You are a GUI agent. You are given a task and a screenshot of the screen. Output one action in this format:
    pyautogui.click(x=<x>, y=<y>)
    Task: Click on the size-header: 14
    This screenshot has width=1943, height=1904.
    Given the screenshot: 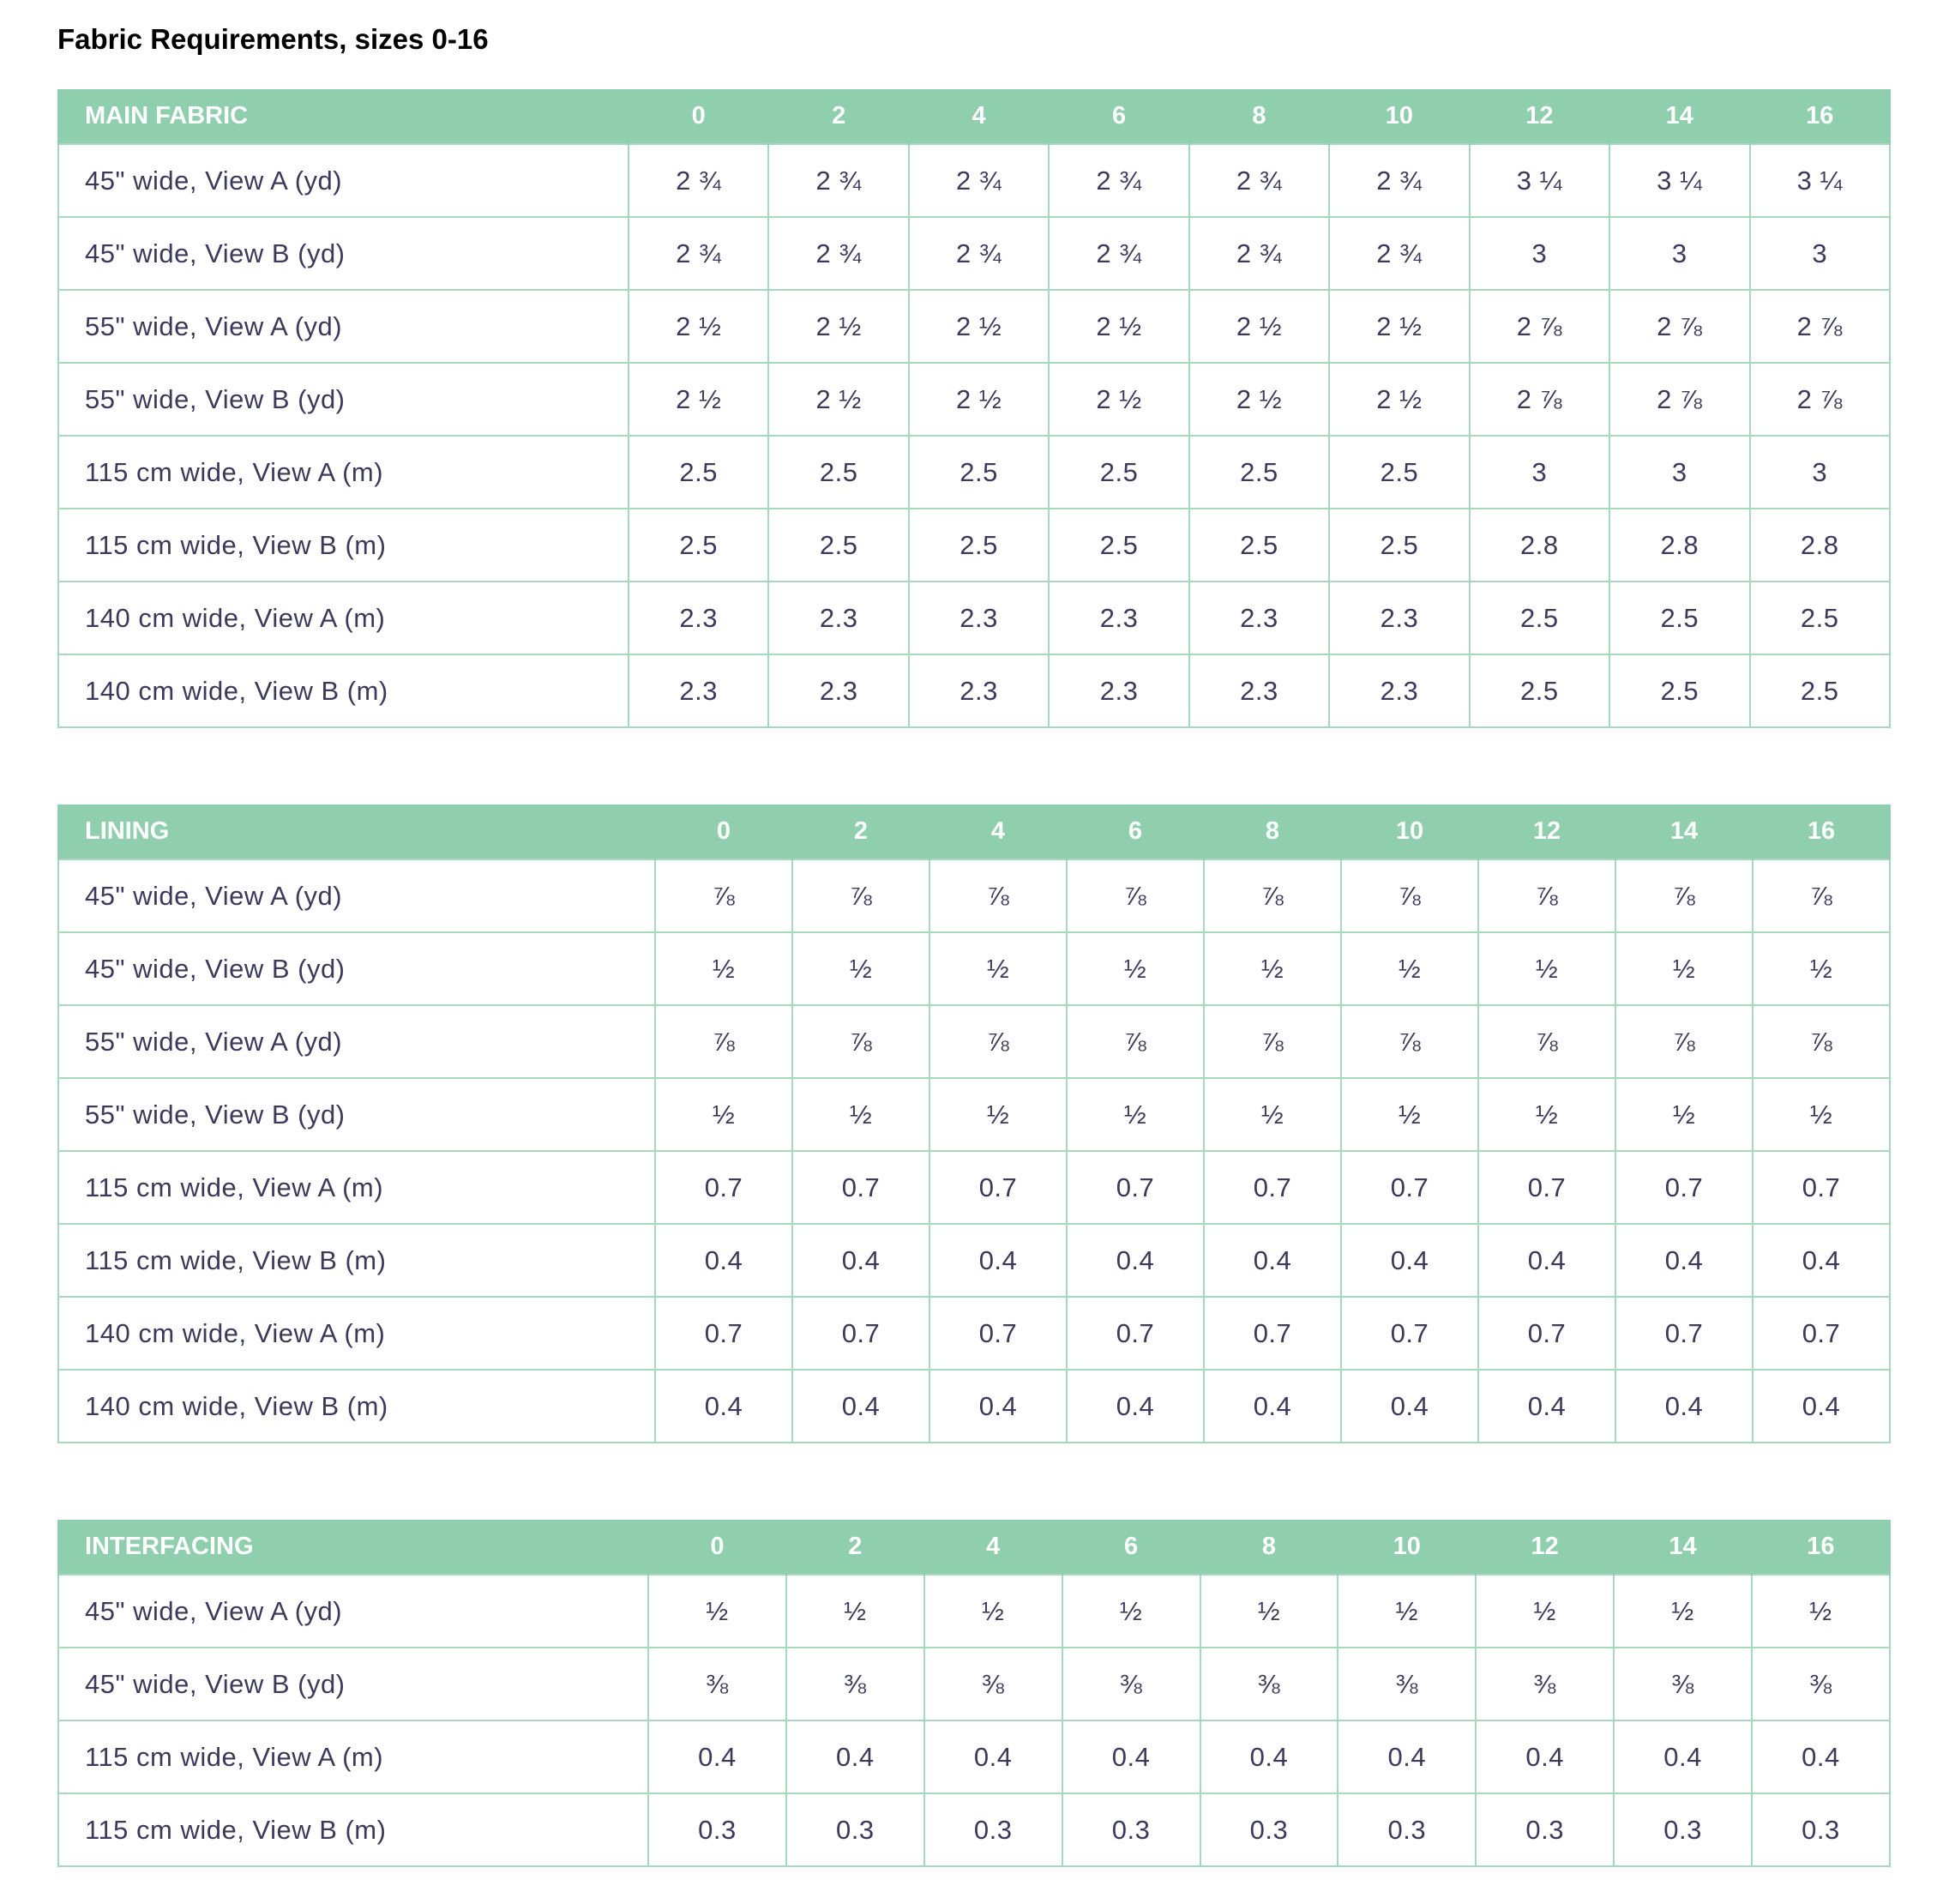 What is the action you would take?
    pyautogui.click(x=1680, y=116)
    